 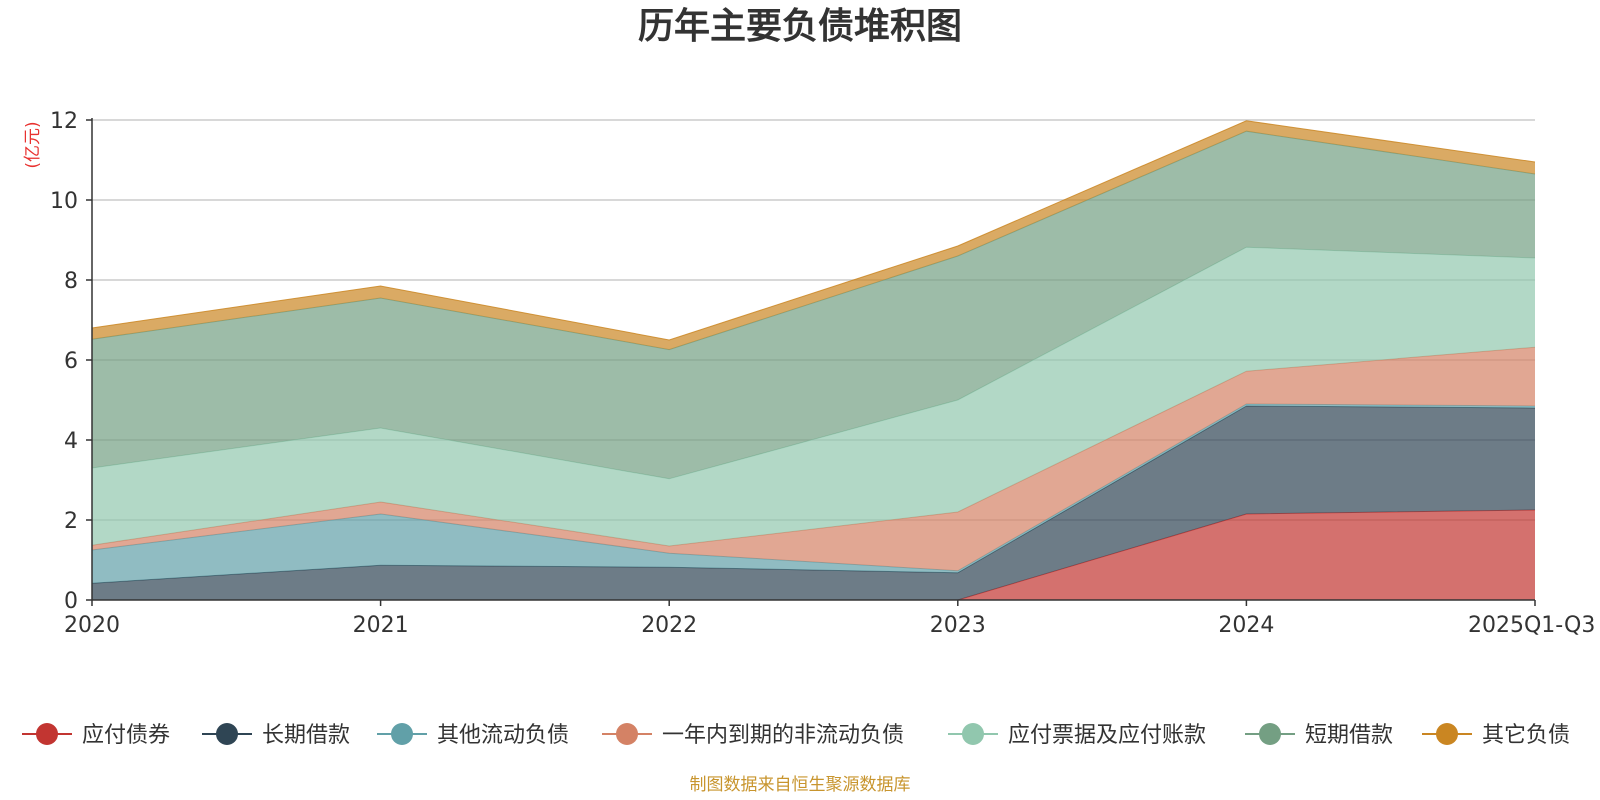 I want to click on legend-item-5: 短期借款, so click(x=1319, y=735).